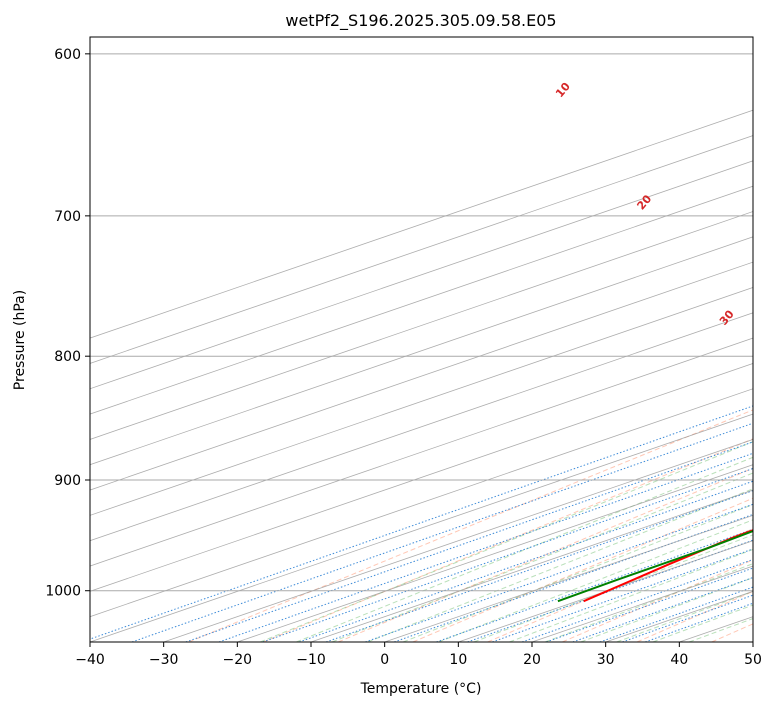  What do you see at coordinates (421, 689) in the screenshot?
I see `x-axis-label: Temperature (°C)` at bounding box center [421, 689].